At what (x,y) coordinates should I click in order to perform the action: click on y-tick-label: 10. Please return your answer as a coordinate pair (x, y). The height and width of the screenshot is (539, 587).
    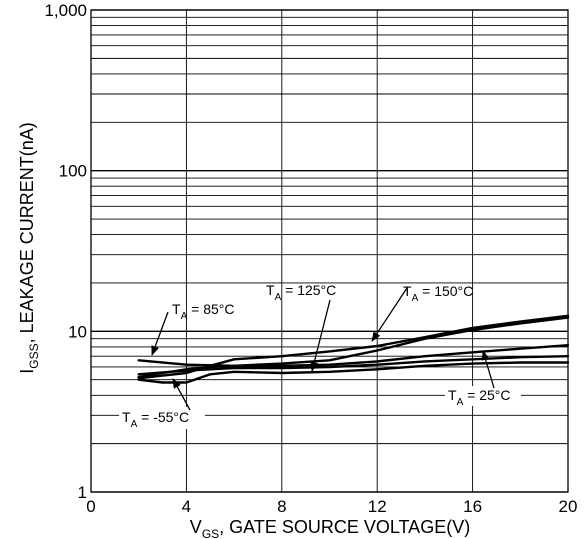
    Looking at the image, I should click on (77, 331).